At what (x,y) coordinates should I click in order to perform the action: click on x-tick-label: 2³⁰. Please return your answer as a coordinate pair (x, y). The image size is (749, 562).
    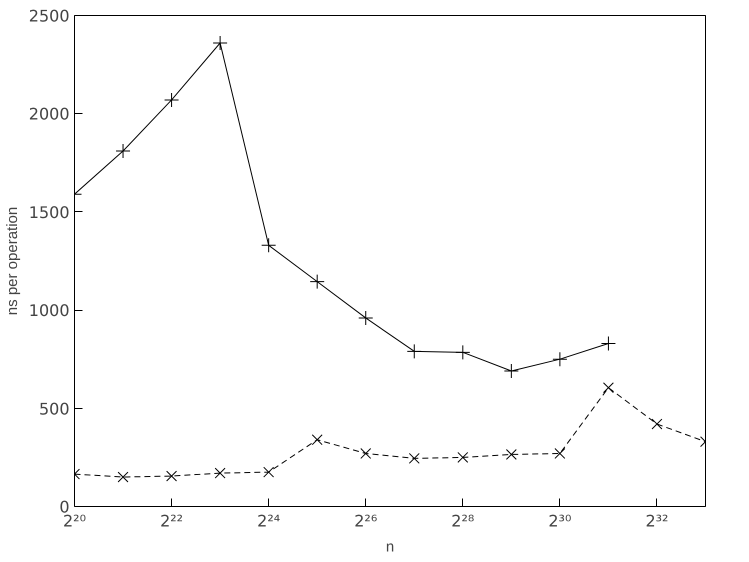
    Looking at the image, I should click on (560, 521).